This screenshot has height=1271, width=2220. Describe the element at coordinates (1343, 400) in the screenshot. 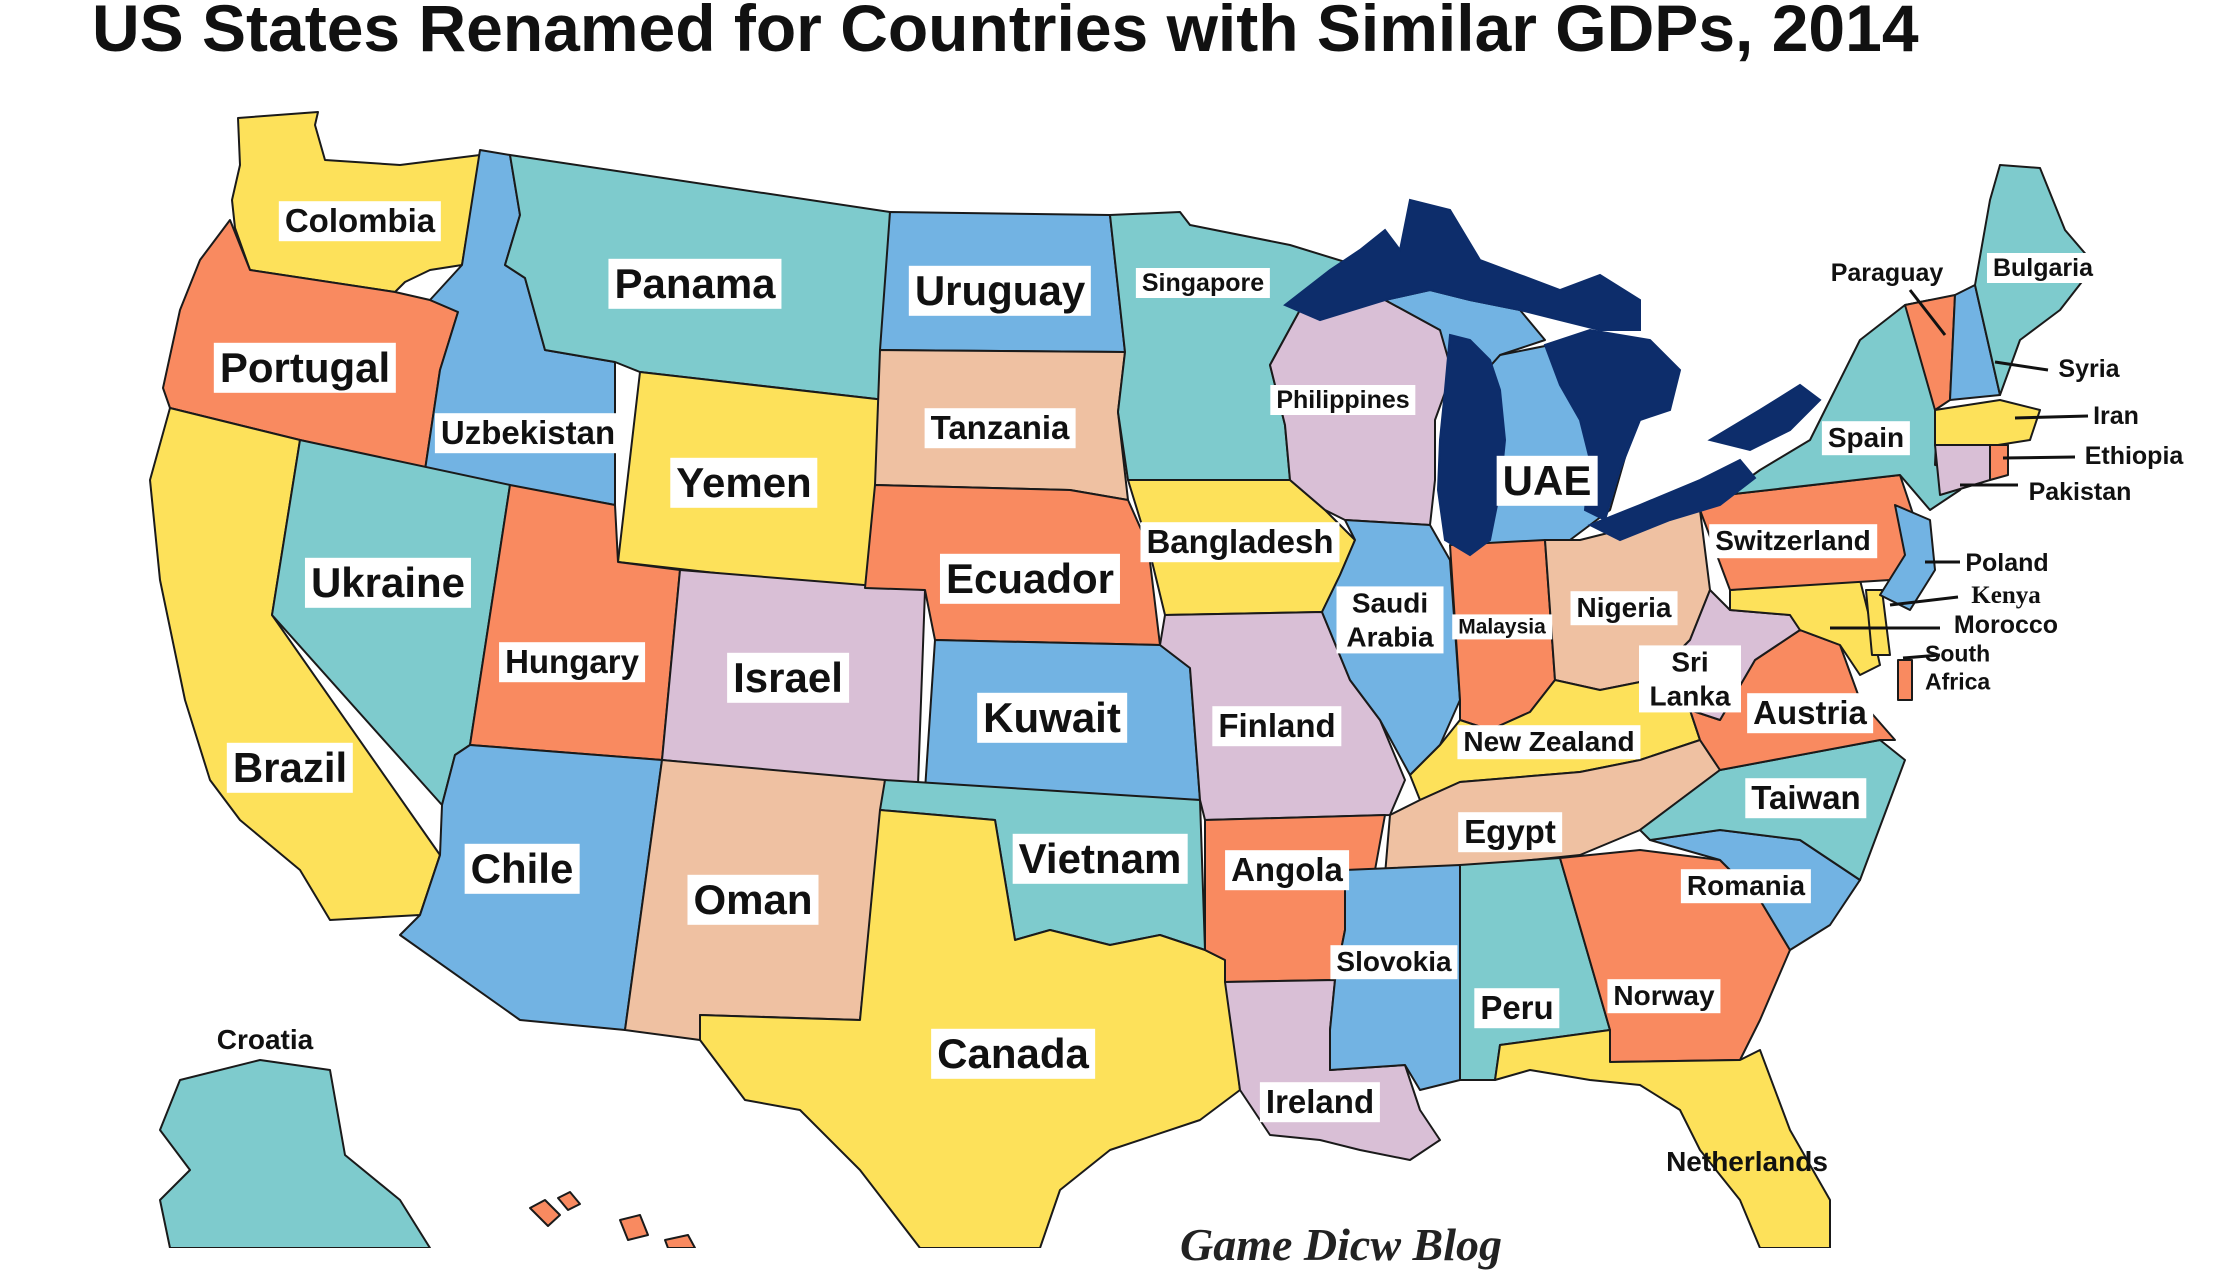

I see `label-wisconsin: Philippines` at that location.